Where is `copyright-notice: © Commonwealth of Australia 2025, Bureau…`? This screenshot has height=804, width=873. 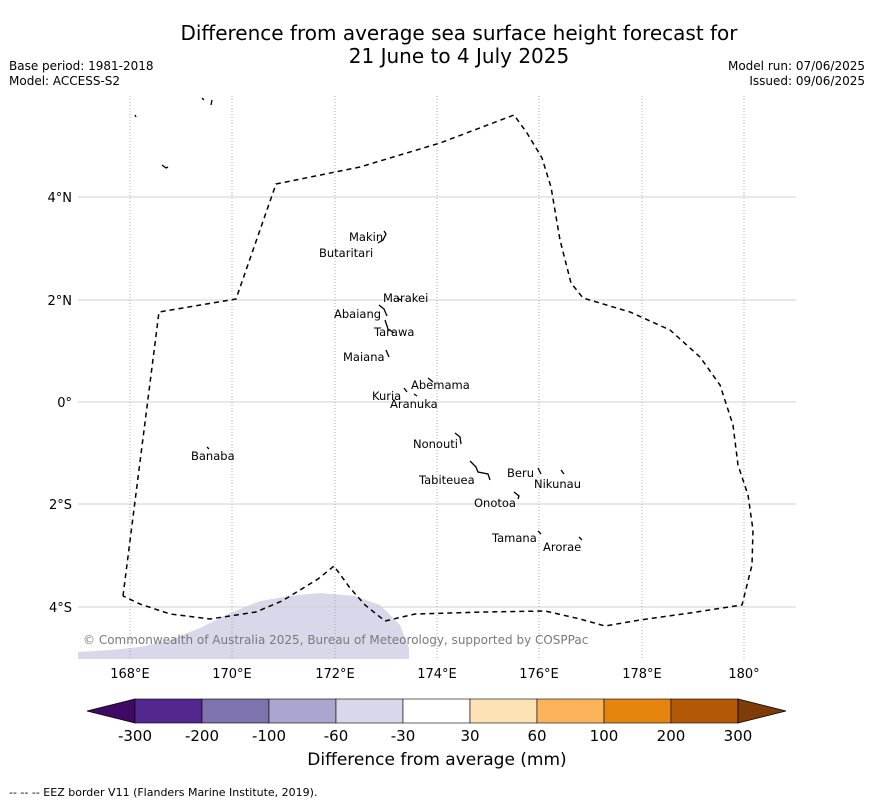
copyright-notice: © Commonwealth of Australia 2025, Bureau… is located at coordinates (336, 640).